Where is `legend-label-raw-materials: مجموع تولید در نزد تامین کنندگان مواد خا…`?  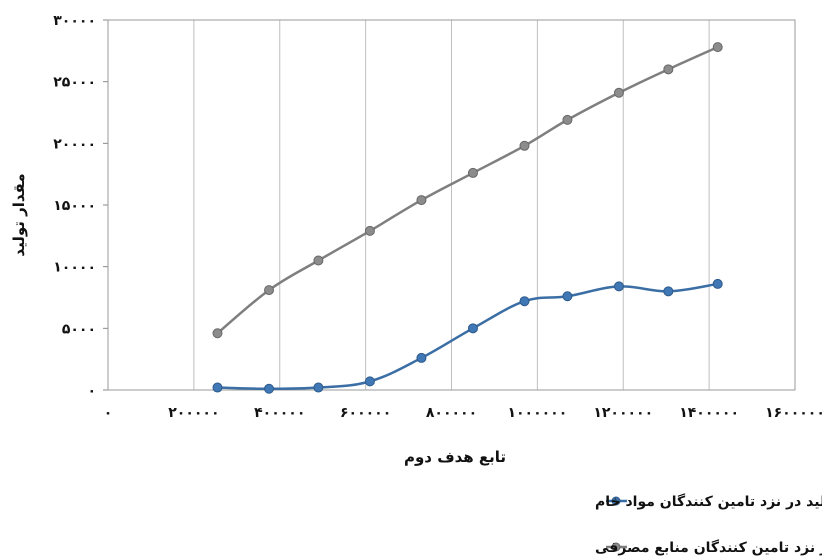 legend-label-raw-materials: مجموع تولید در نزد تامین کنندگان مواد خا… is located at coordinates (708, 501).